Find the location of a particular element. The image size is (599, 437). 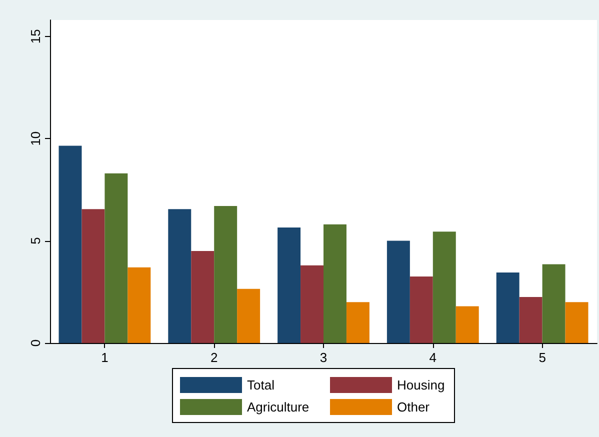

x-tick-label: 3 is located at coordinates (324, 357).